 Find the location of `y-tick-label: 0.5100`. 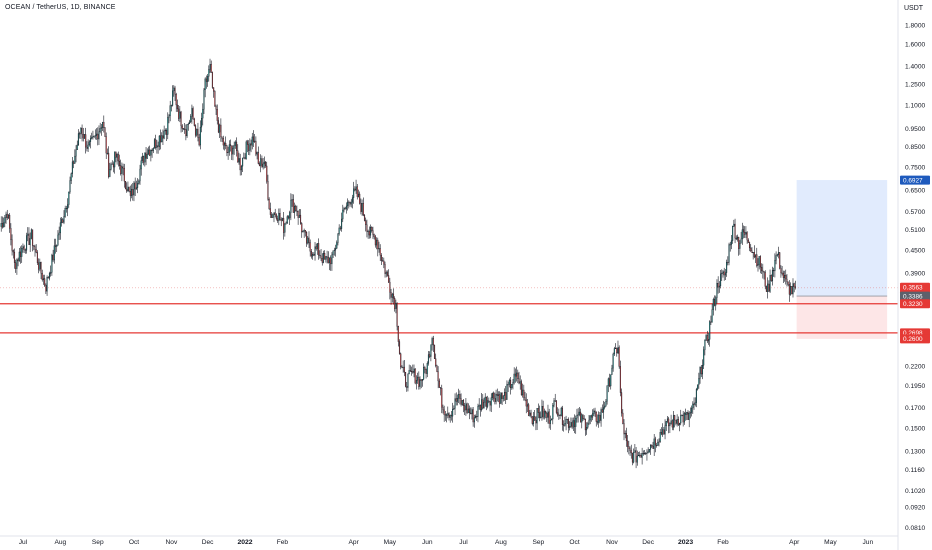

y-tick-label: 0.5100 is located at coordinates (915, 230).